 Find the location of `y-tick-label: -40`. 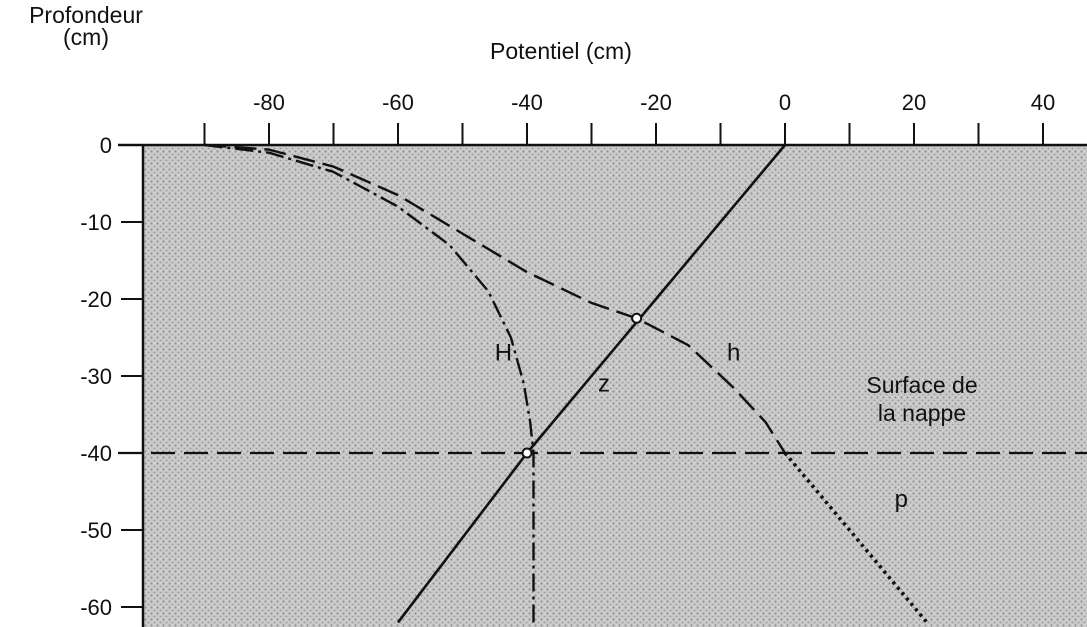

y-tick-label: -40 is located at coordinates (96, 453).